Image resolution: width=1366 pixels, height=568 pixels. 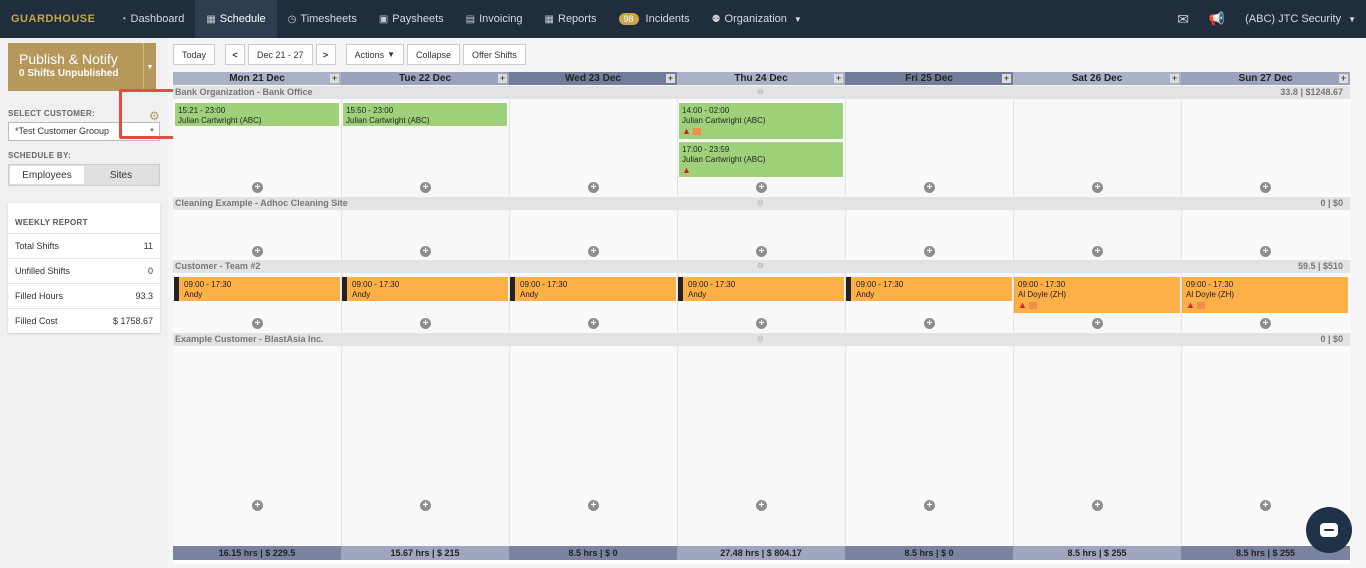 I want to click on today-button: Today, so click(x=194, y=54).